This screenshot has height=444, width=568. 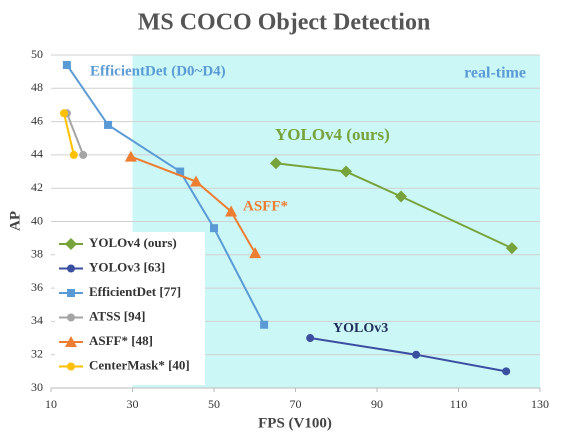 I want to click on y-tick-label: 34, so click(x=37, y=320).